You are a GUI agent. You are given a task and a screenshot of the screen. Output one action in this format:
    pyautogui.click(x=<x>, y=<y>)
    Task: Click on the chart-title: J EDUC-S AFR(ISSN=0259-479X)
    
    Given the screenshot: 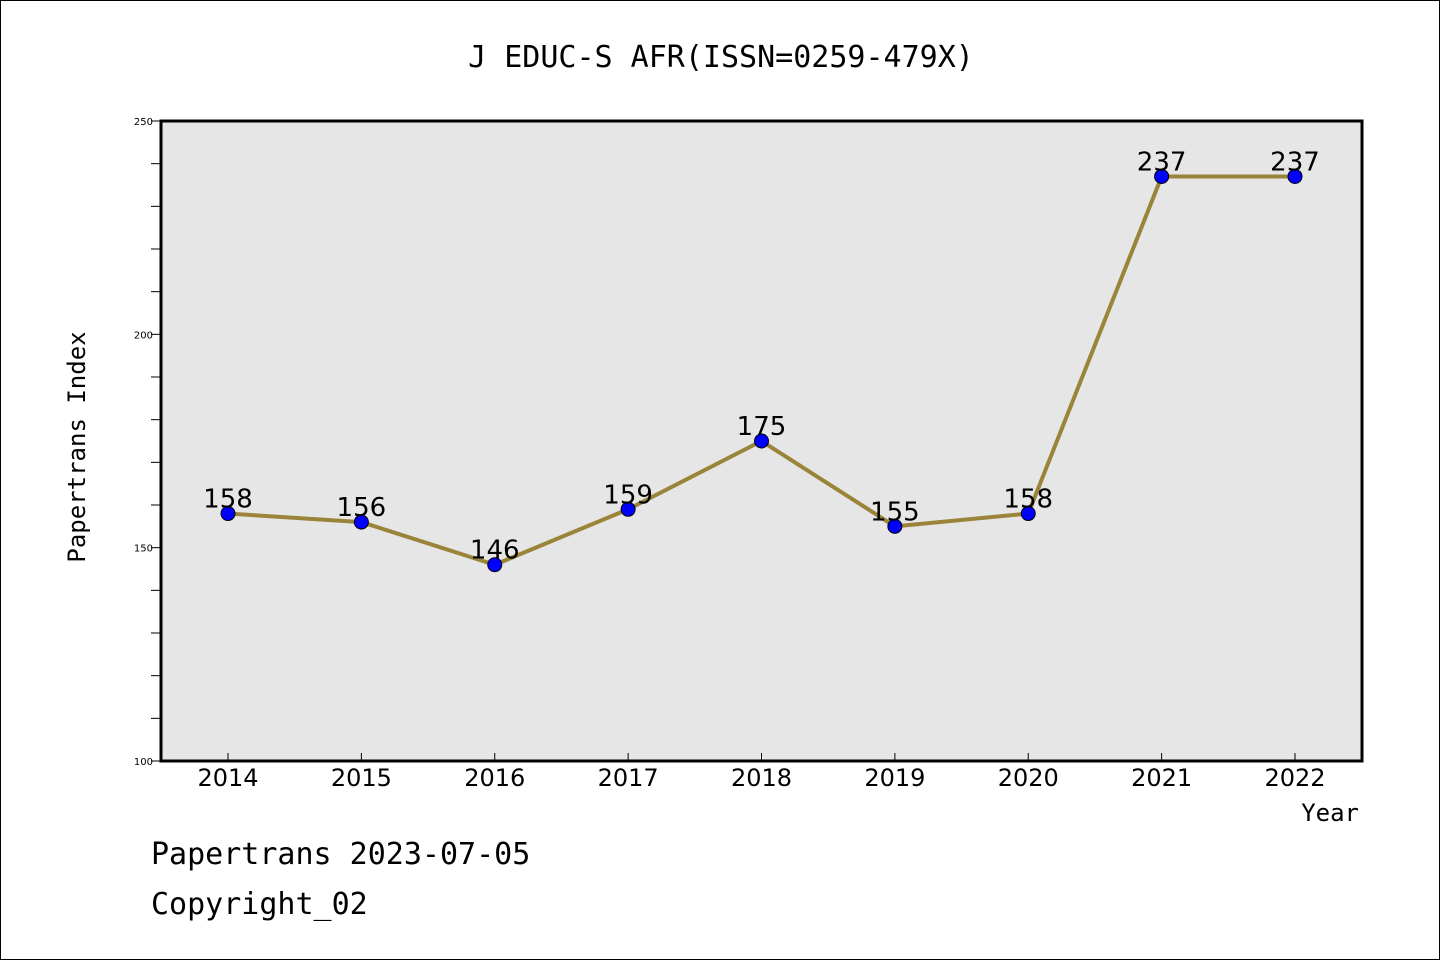 What is the action you would take?
    pyautogui.click(x=721, y=57)
    